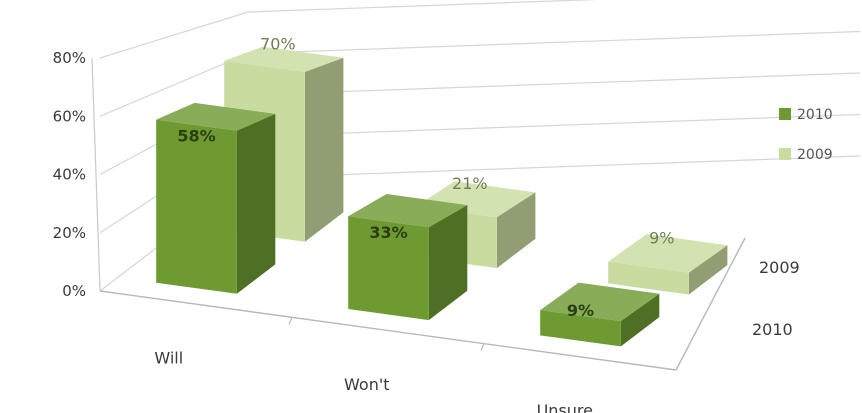 The width and height of the screenshot is (862, 413). Describe the element at coordinates (815, 155) in the screenshot. I see `legend-label: 2009` at that location.